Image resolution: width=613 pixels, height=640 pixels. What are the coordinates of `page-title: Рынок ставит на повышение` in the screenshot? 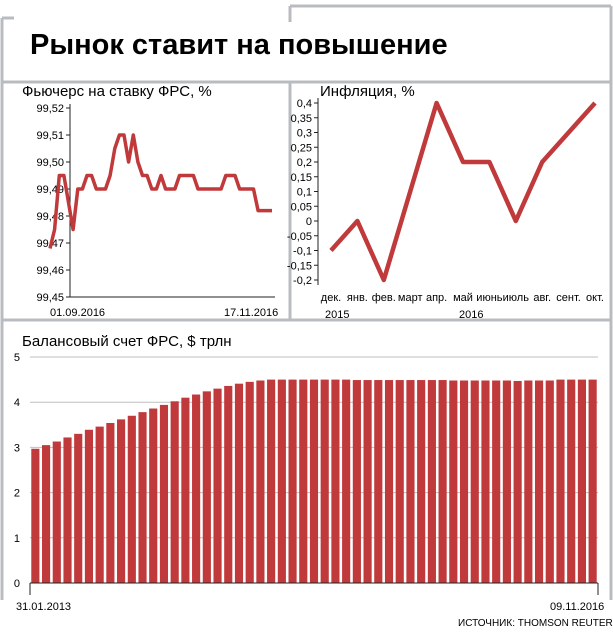 It's located at (239, 45).